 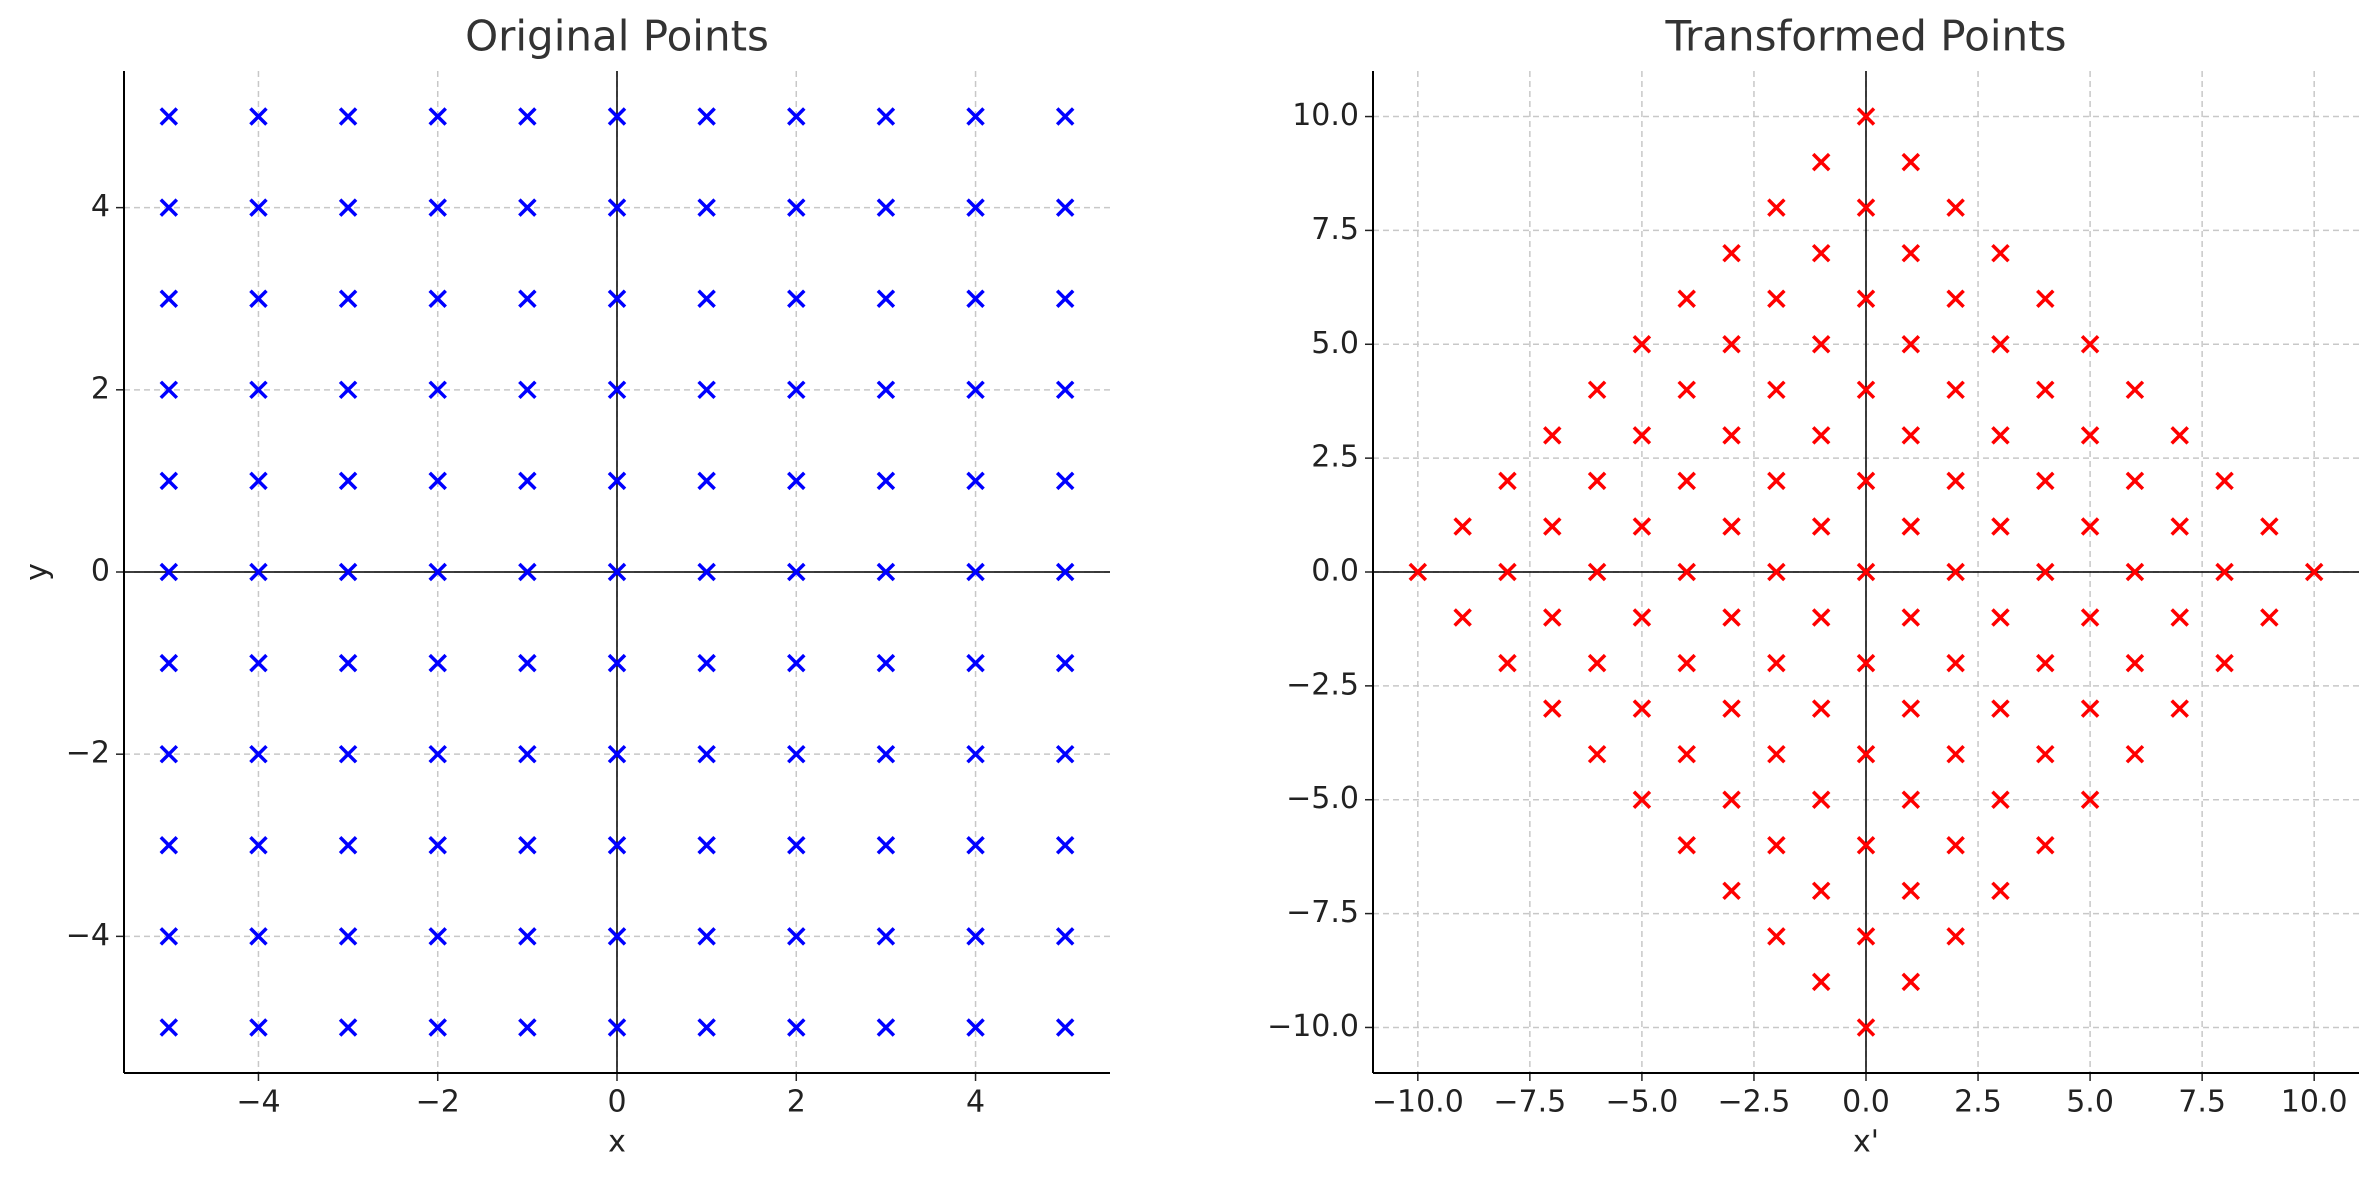 What do you see at coordinates (1335, 229) in the screenshot?
I see `y-tick-label: 7.5` at bounding box center [1335, 229].